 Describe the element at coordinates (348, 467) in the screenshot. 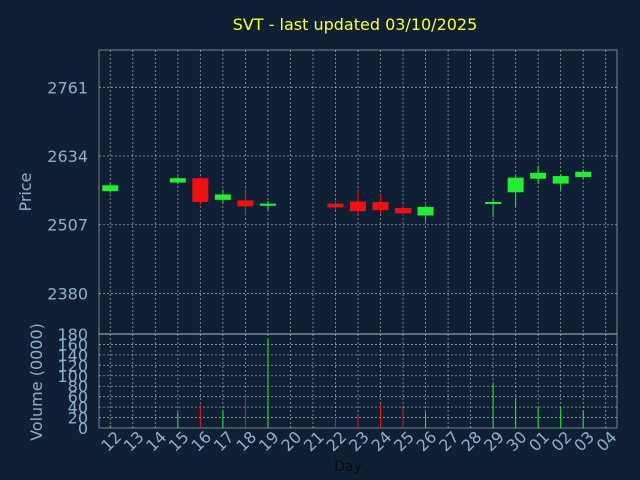

I see `x-axis-label: Day` at that location.